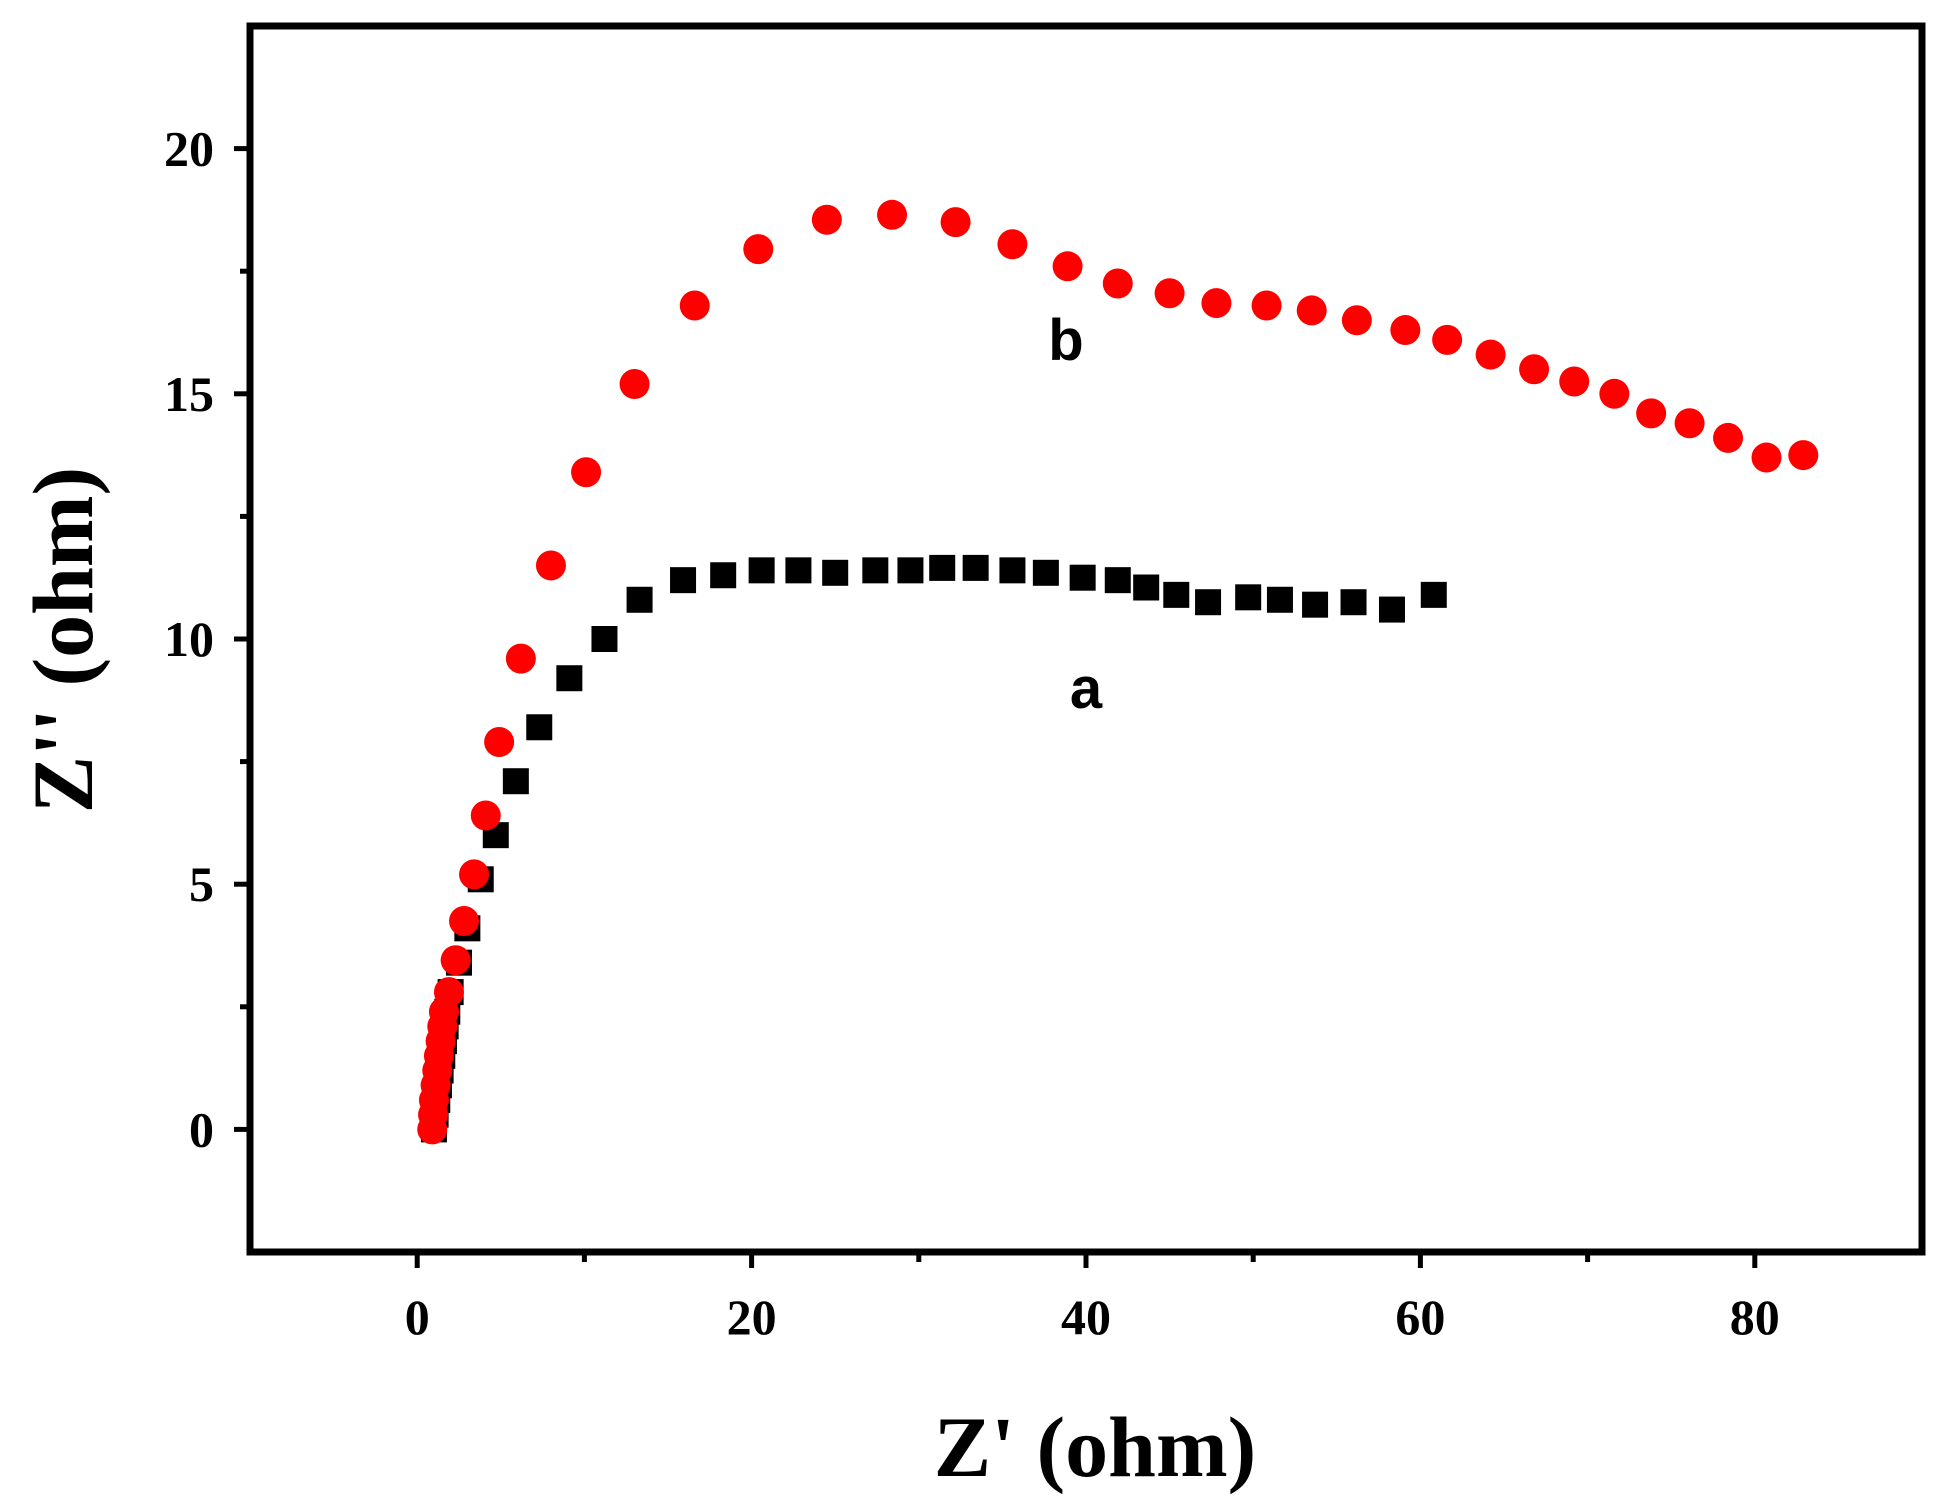  Describe the element at coordinates (1086, 1317) in the screenshot. I see `x-tick-label: 40` at that location.